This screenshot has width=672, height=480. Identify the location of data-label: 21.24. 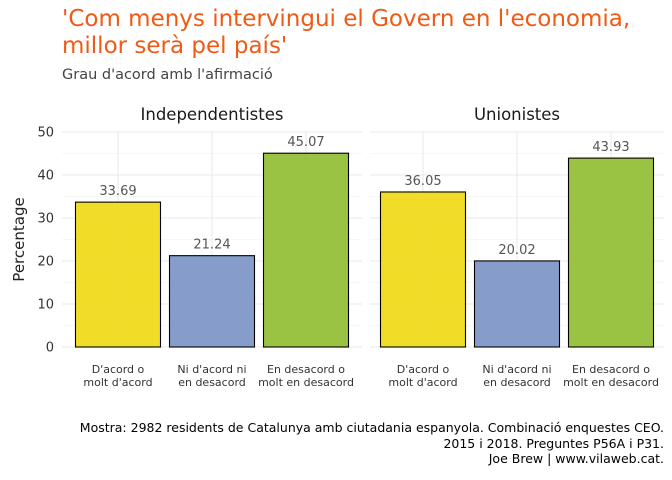
(211, 245).